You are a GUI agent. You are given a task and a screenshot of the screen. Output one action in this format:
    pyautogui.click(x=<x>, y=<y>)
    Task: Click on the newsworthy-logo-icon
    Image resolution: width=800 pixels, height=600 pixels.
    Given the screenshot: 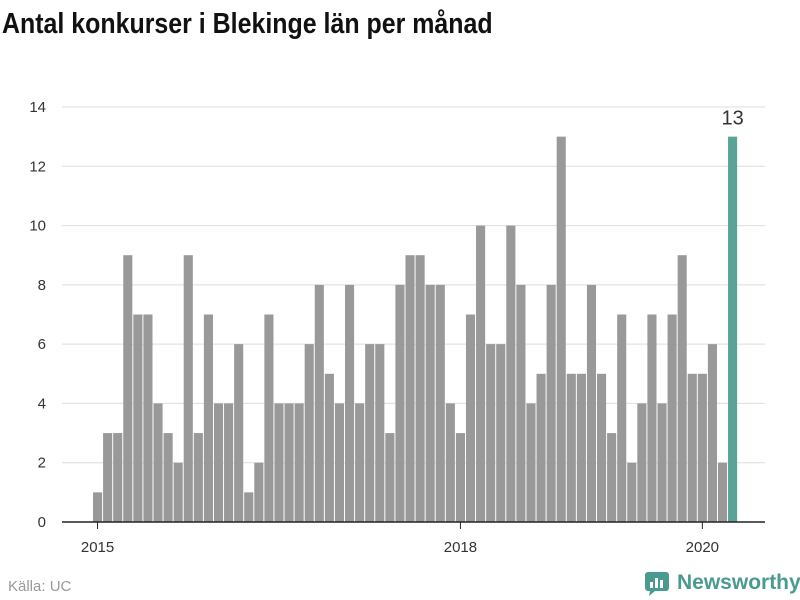 What is the action you would take?
    pyautogui.click(x=657, y=584)
    